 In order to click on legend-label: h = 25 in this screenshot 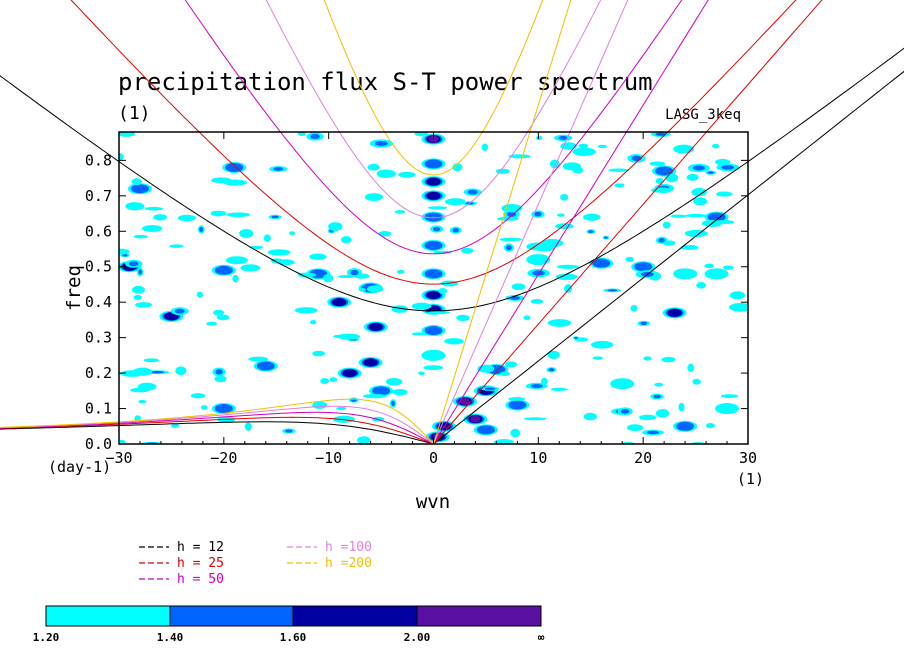, I will do `click(200, 563)`.